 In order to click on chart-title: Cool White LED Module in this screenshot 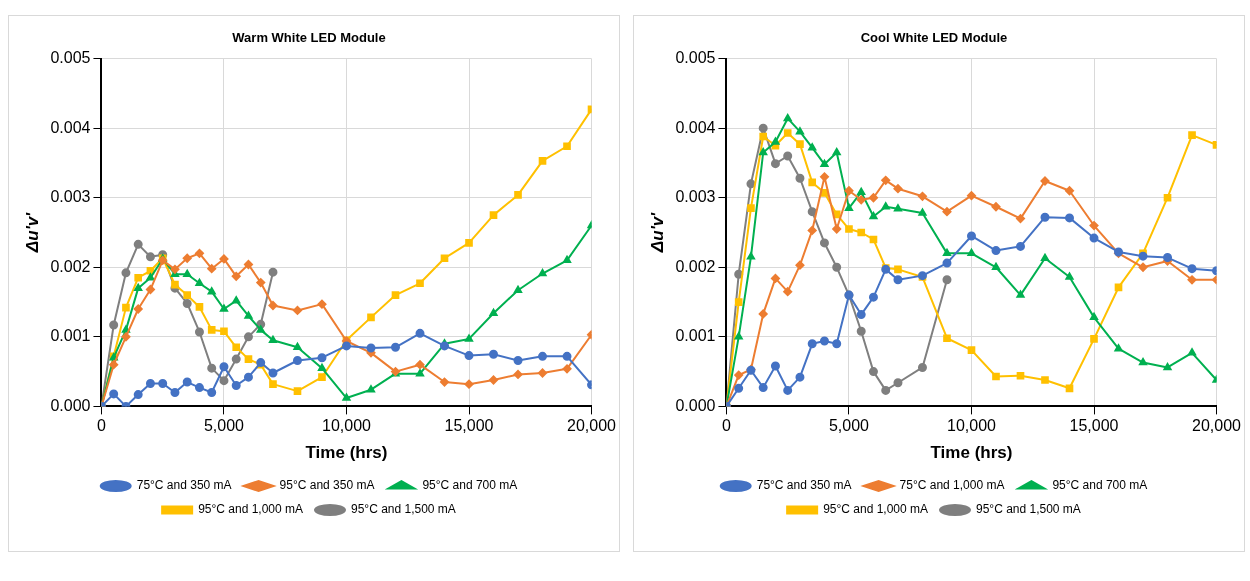, I will do `click(934, 38)`.